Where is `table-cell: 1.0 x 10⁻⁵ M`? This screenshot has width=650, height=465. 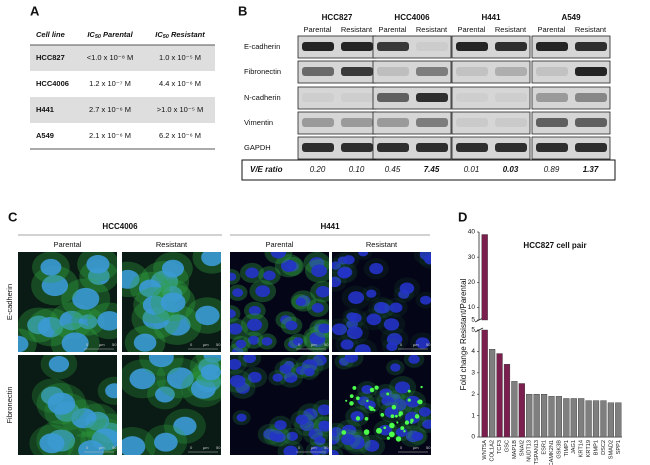 table-cell: 1.0 x 10⁻⁵ M is located at coordinates (180, 57).